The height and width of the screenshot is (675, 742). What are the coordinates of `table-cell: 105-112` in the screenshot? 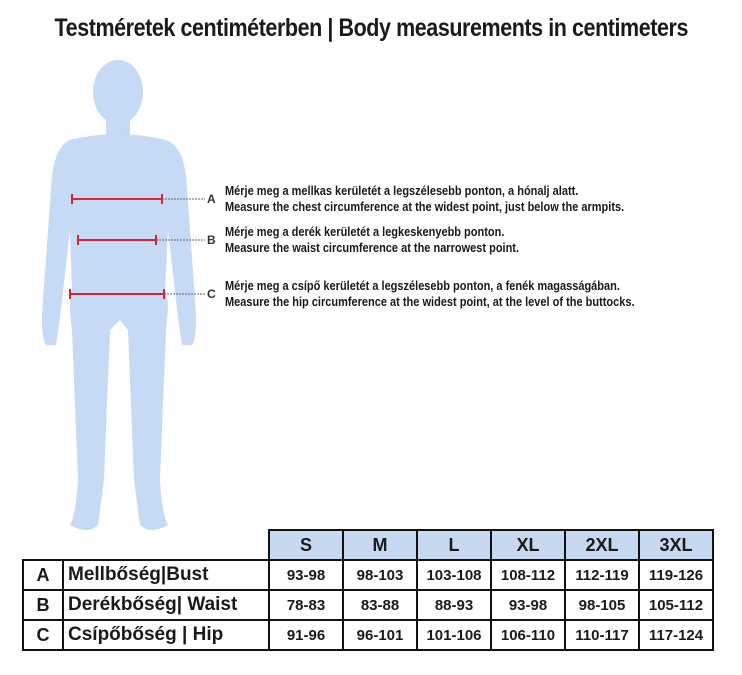 It's located at (676, 605).